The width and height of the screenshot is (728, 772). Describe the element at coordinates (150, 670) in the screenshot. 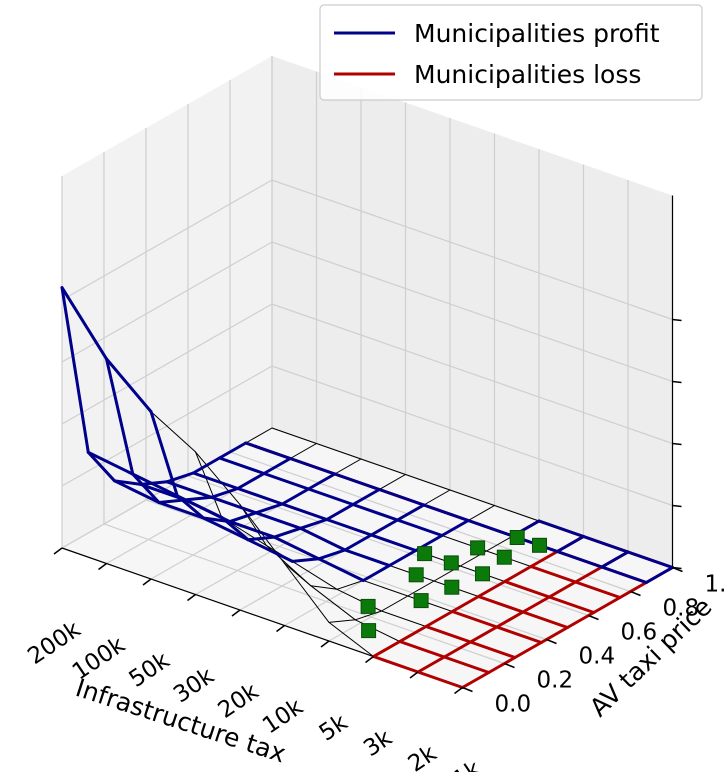

I see `x-tick-label: 50k` at that location.